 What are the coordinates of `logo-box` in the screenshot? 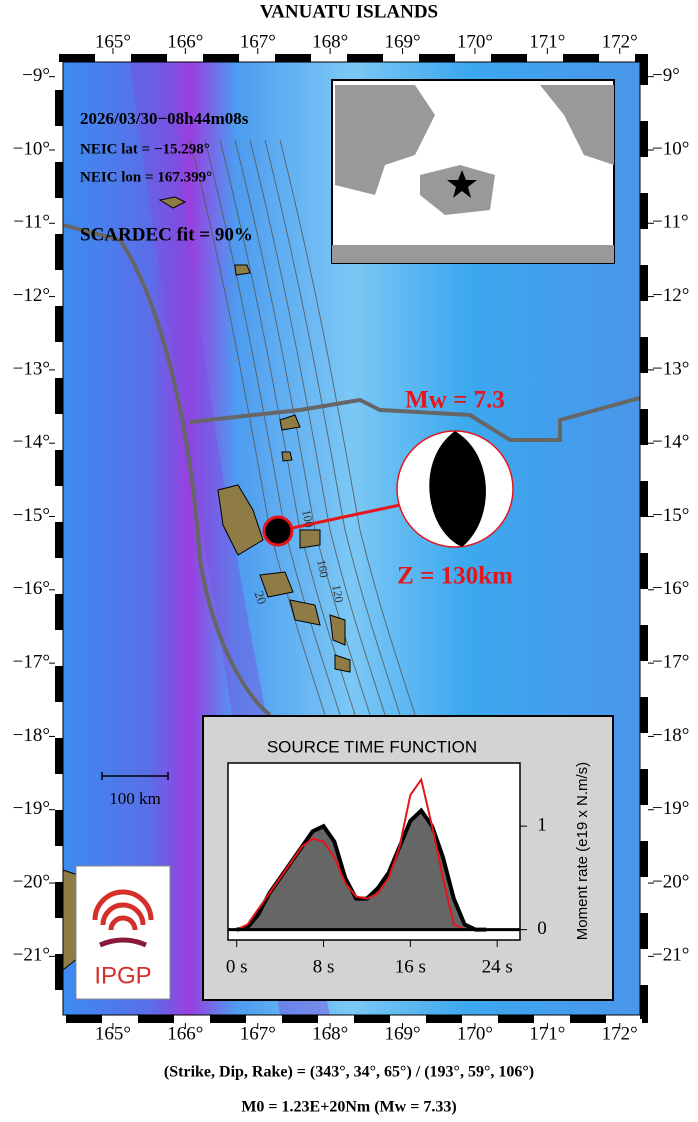 It's located at (123, 932).